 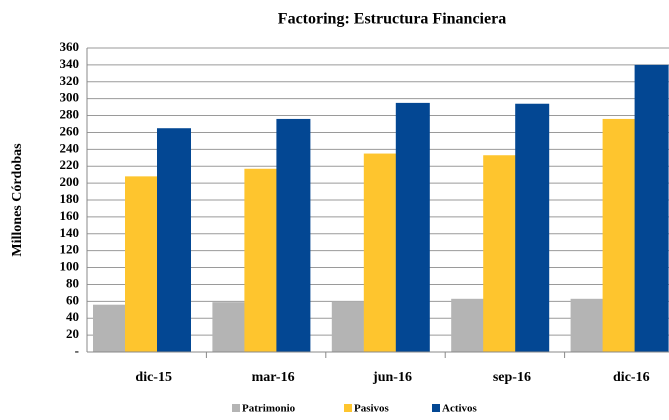 I want to click on y-tick-label: 160, so click(x=70, y=215).